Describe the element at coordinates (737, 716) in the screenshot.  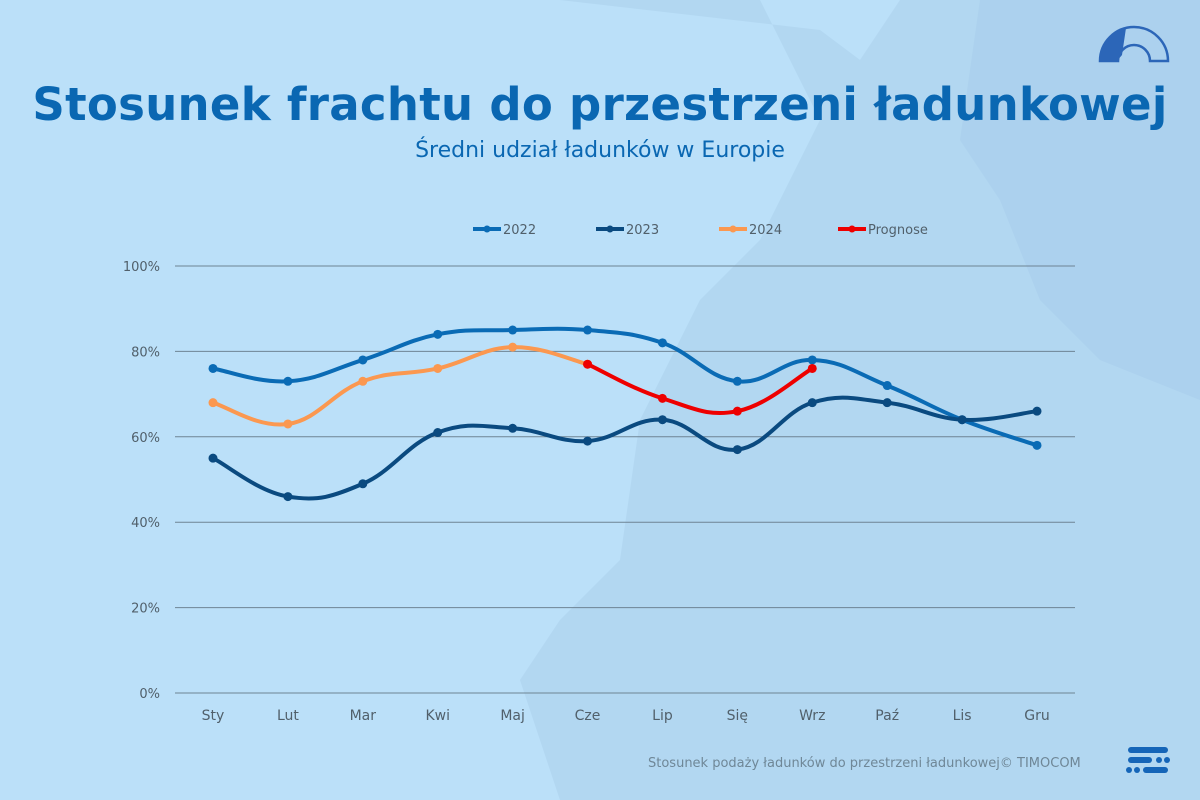
I see `x-tick-label: Się` at that location.